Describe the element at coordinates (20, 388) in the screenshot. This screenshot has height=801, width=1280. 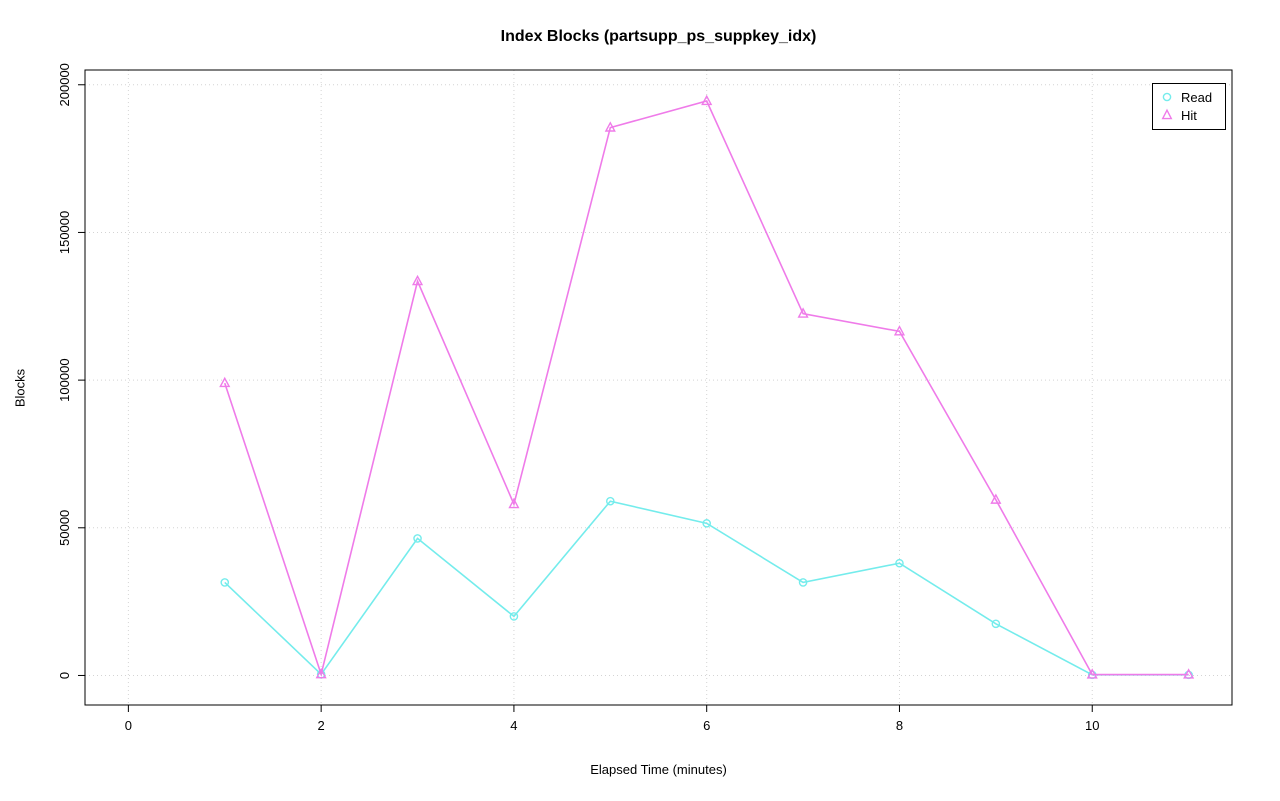
I see `y-axis-label: Blocks` at that location.